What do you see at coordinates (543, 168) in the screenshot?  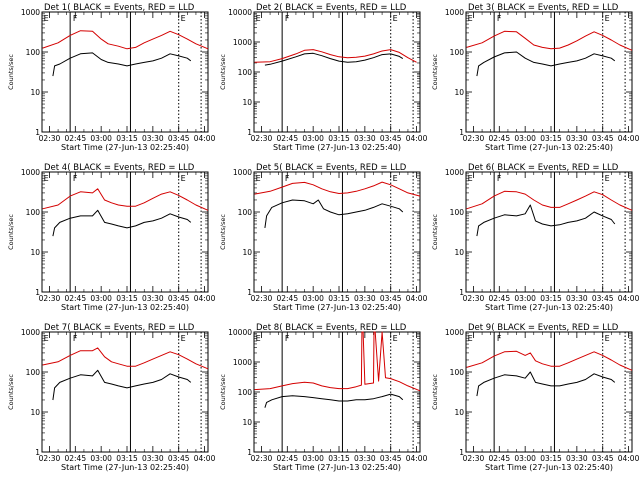 I see `panel-title: Det 6( BLACK = Events, RED = LLD` at bounding box center [543, 168].